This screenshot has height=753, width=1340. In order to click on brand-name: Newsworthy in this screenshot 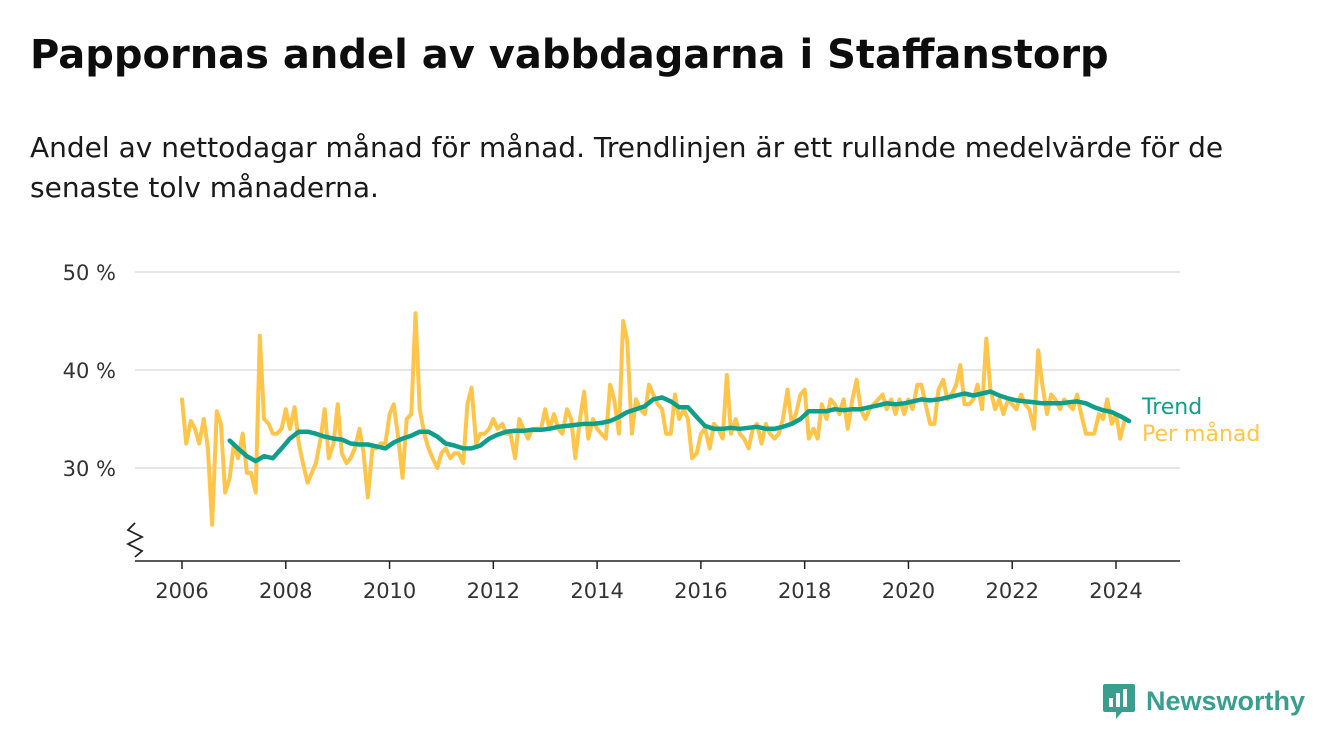, I will do `click(1226, 700)`.